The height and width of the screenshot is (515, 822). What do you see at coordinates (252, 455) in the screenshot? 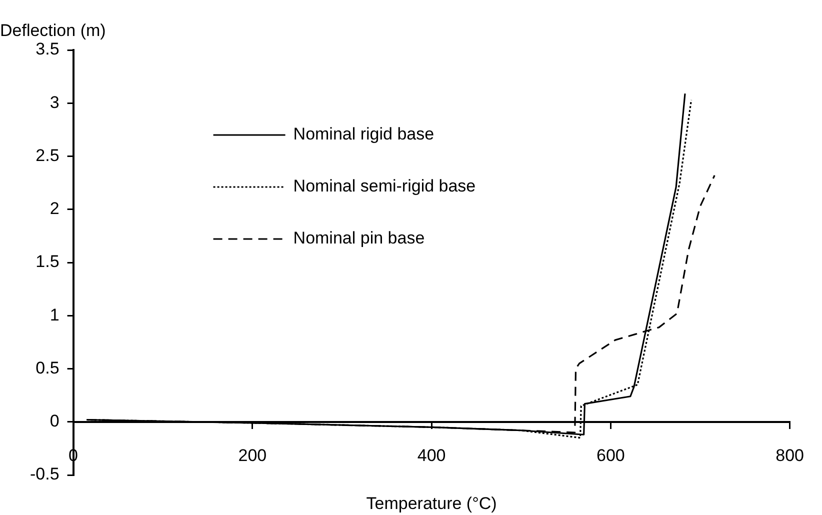
I see `x-tick-label: 200` at bounding box center [252, 455].